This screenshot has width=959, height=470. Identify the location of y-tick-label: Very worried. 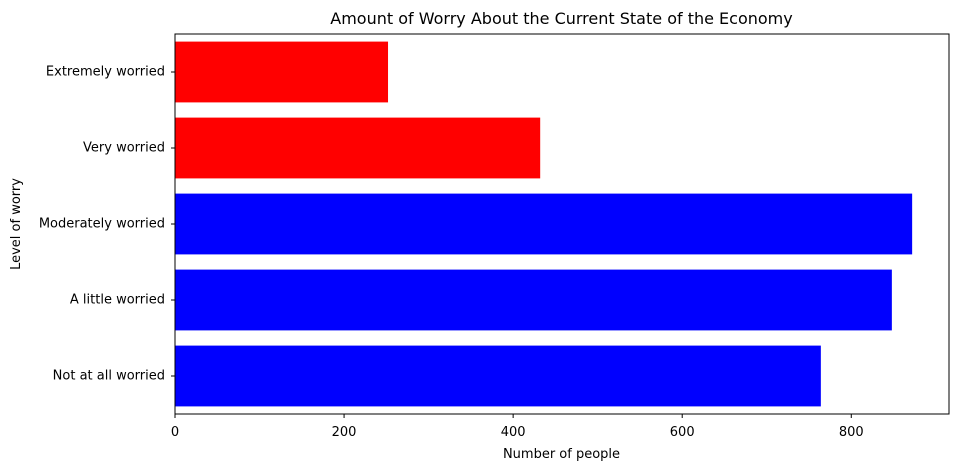
(124, 148).